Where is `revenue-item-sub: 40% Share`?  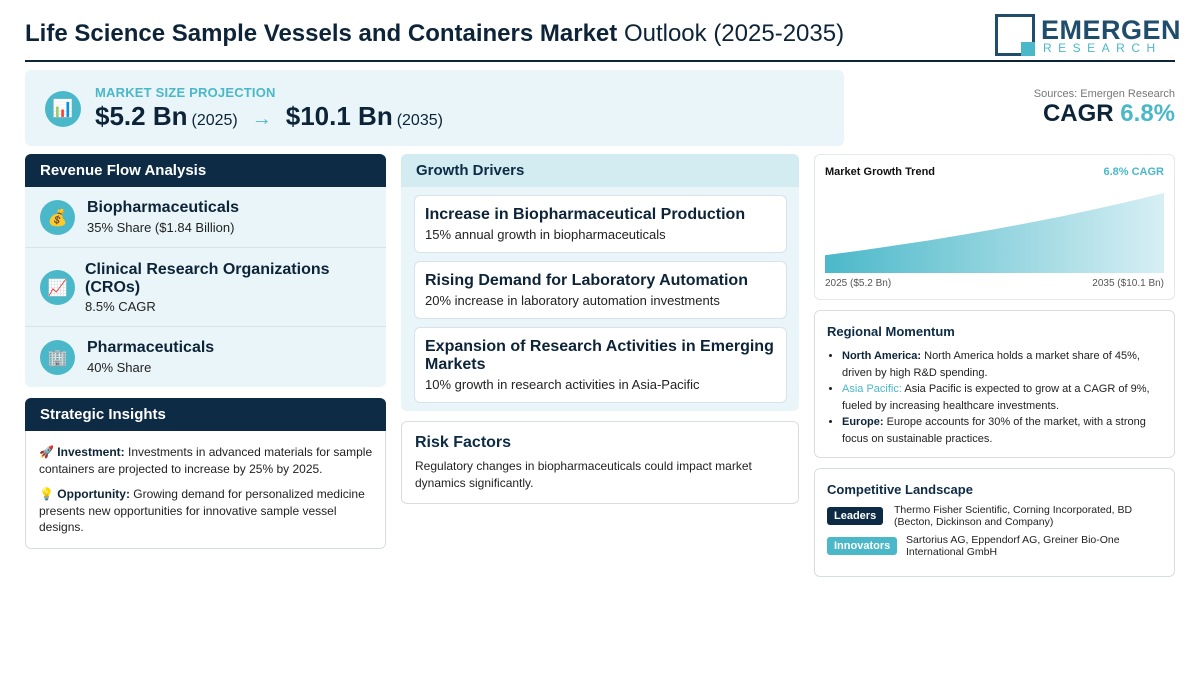 revenue-item-sub: 40% Share is located at coordinates (119, 367).